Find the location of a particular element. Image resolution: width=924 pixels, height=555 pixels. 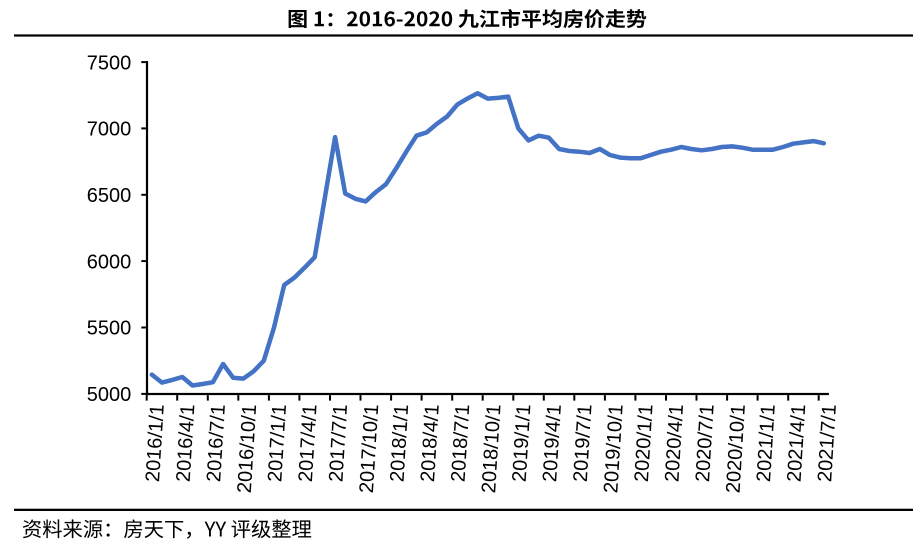

svg-text: 2018/1/1 is located at coordinates (399, 443).